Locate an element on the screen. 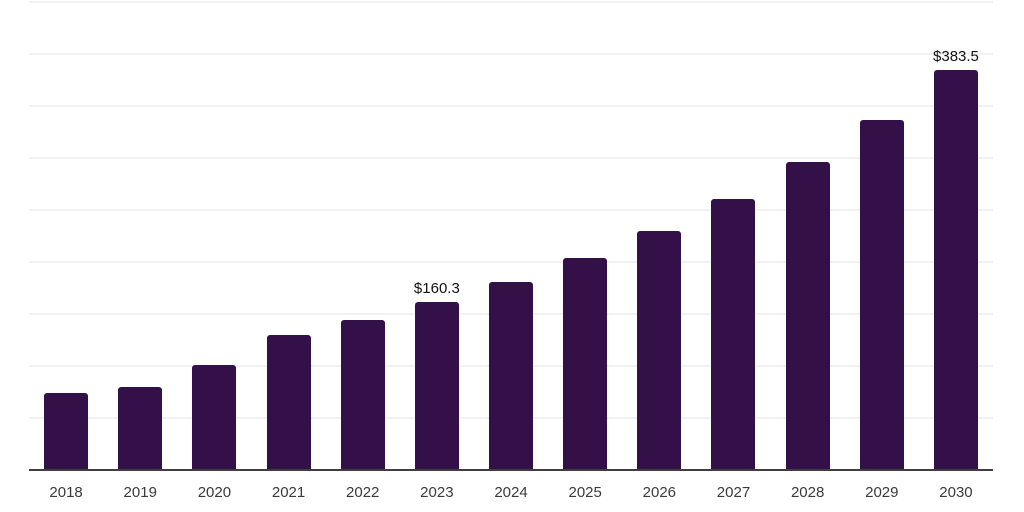  x-axis-label-2018: 2018 is located at coordinates (66, 492).